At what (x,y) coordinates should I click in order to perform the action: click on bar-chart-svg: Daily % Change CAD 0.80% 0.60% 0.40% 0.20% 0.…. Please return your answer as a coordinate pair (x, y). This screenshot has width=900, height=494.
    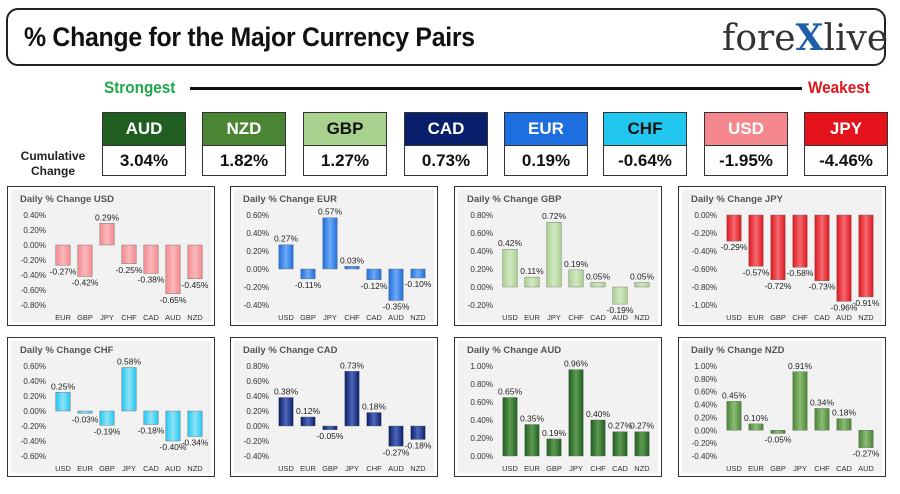
    Looking at the image, I should click on (337, 409).